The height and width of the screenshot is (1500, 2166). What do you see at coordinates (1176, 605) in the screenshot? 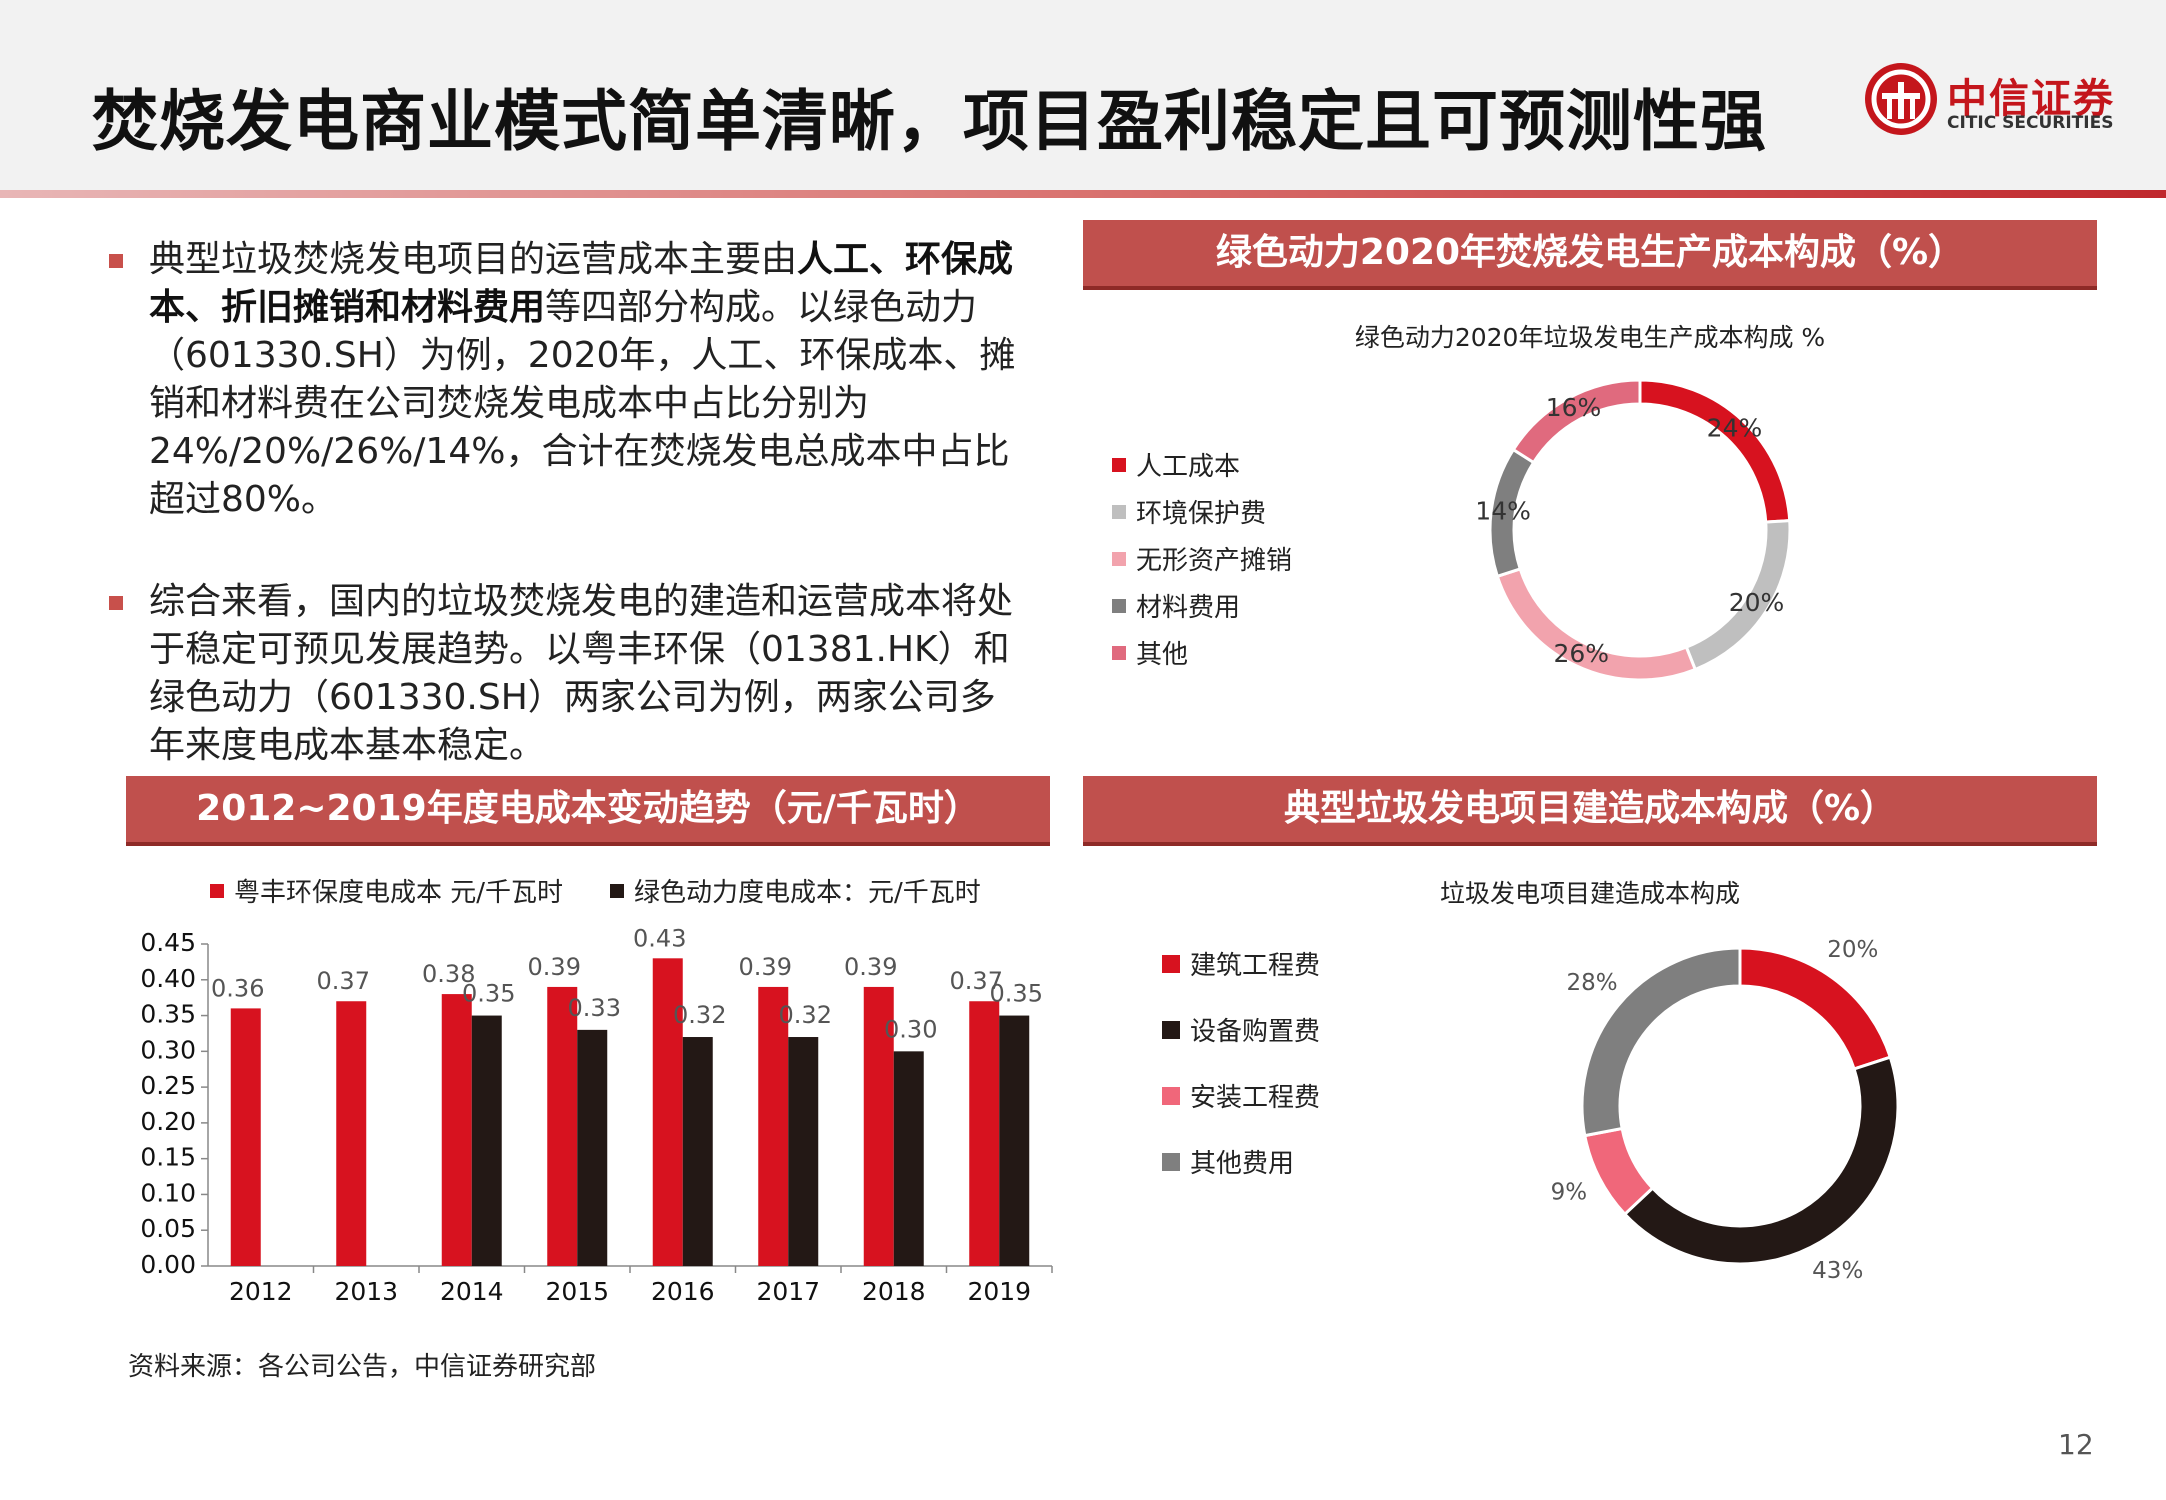
I see `donut1-legend-item: 材料费用` at bounding box center [1176, 605].